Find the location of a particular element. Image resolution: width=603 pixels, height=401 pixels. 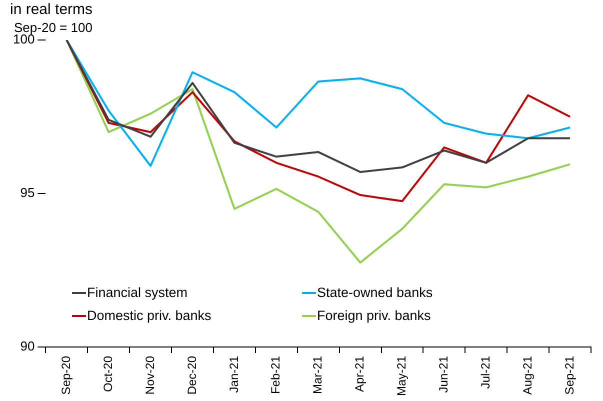

x-tick-label: Oct-20 is located at coordinates (107, 374).